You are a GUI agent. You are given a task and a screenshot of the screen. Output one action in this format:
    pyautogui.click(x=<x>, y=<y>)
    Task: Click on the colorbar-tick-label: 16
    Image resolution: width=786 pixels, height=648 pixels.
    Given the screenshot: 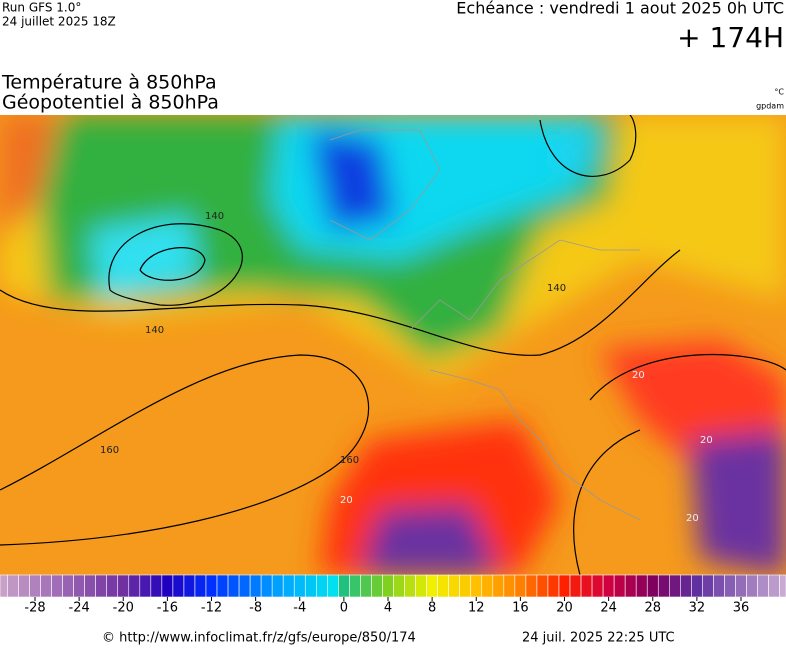 What is the action you would take?
    pyautogui.click(x=520, y=608)
    